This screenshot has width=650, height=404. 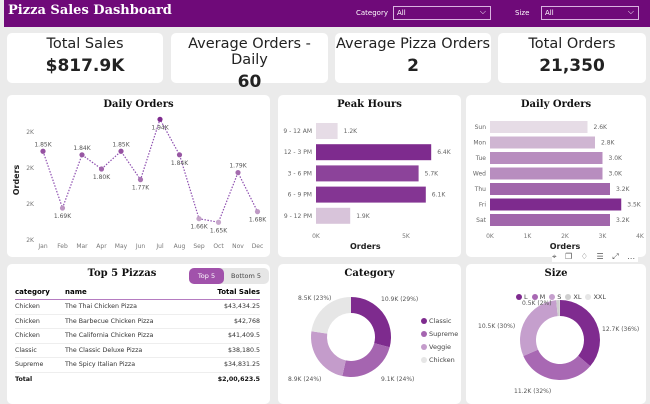 I want to click on cell-category: Classic, so click(x=40, y=350).